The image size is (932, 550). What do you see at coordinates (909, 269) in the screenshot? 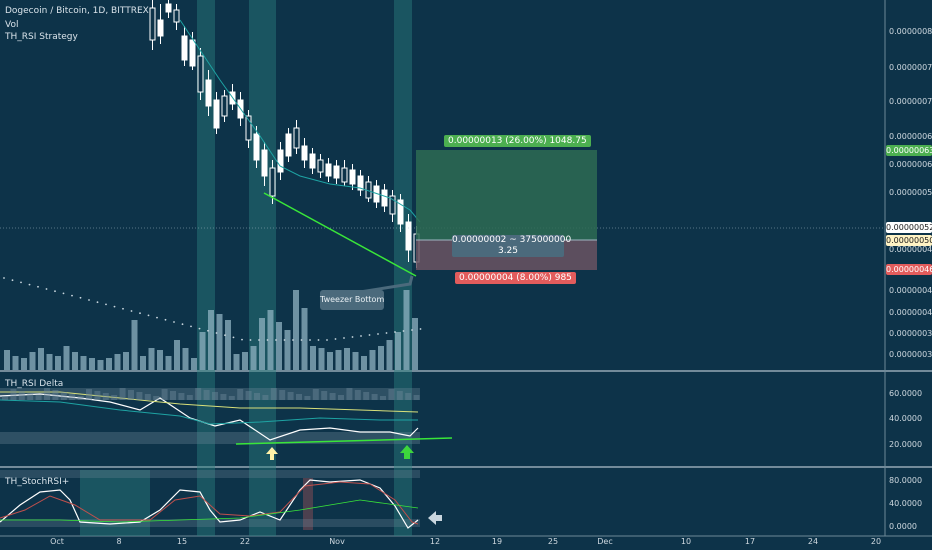
I see `stop-price-badge: 0.00000046` at bounding box center [909, 269].